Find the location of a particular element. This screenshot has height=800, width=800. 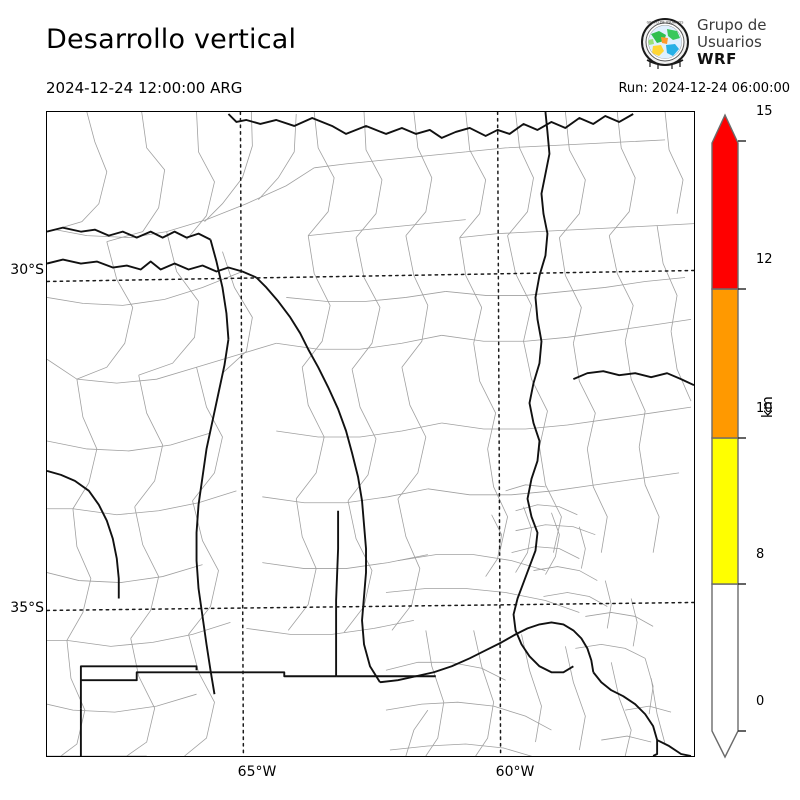

logo-line-2: Usuarios is located at coordinates (729, 42).